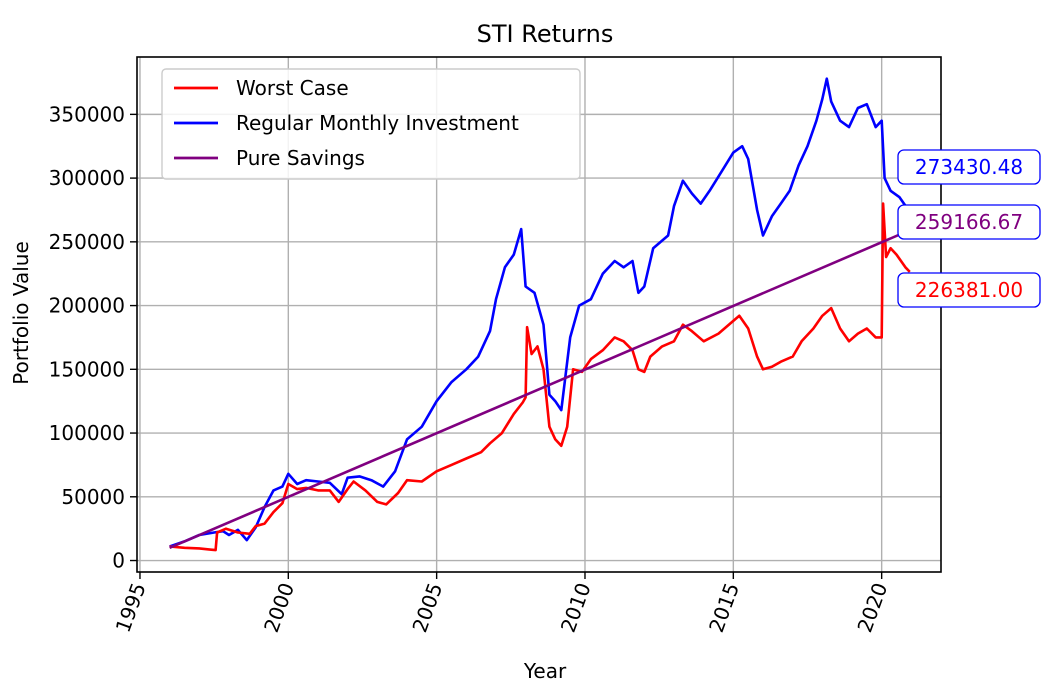  What do you see at coordinates (300, 158) in the screenshot?
I see `legend-label: Pure Savings` at bounding box center [300, 158].